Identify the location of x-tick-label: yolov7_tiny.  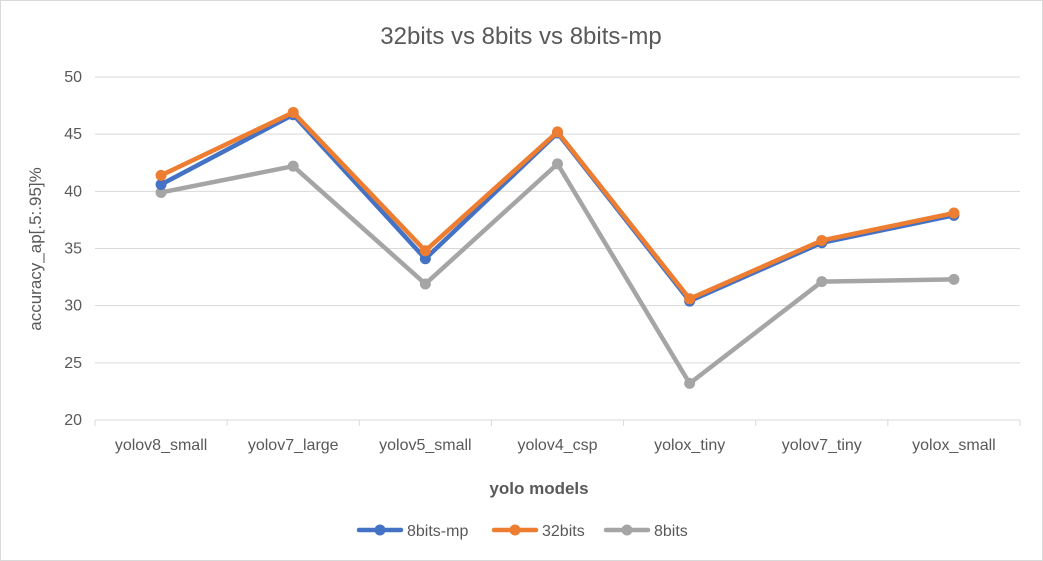
(822, 445).